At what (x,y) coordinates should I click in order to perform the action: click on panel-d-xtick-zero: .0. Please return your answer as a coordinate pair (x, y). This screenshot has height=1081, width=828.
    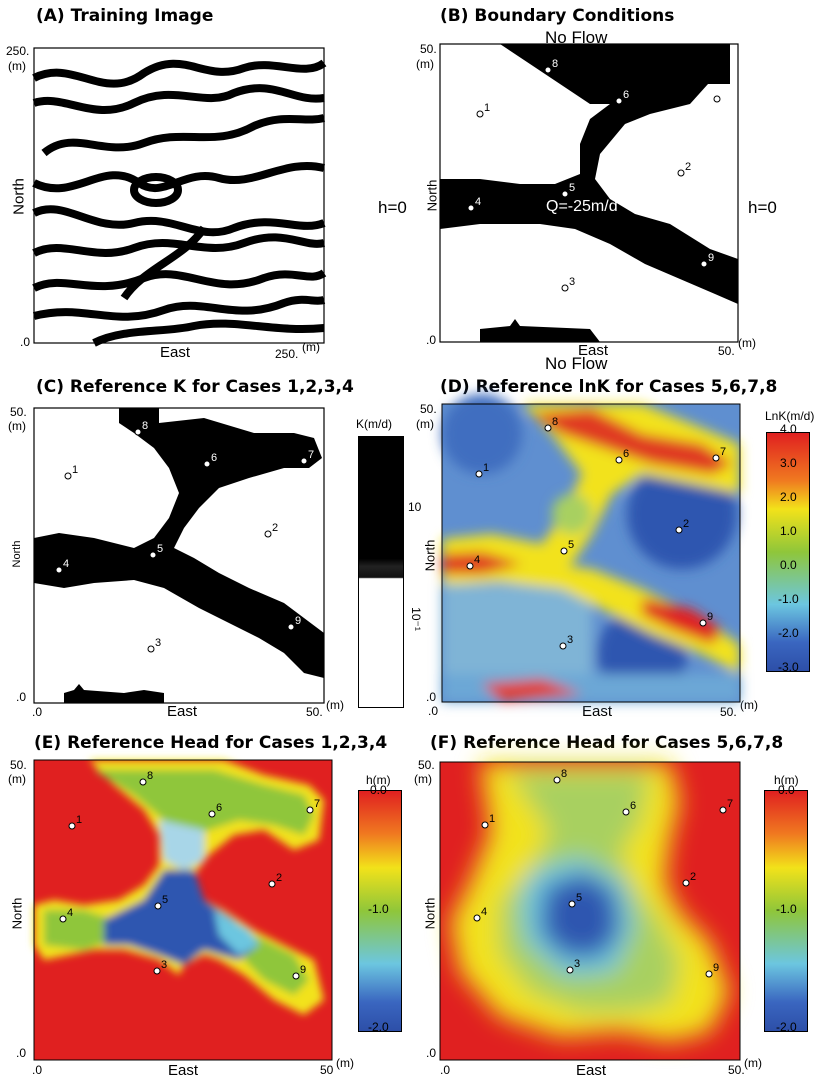
    Looking at the image, I should click on (433, 711).